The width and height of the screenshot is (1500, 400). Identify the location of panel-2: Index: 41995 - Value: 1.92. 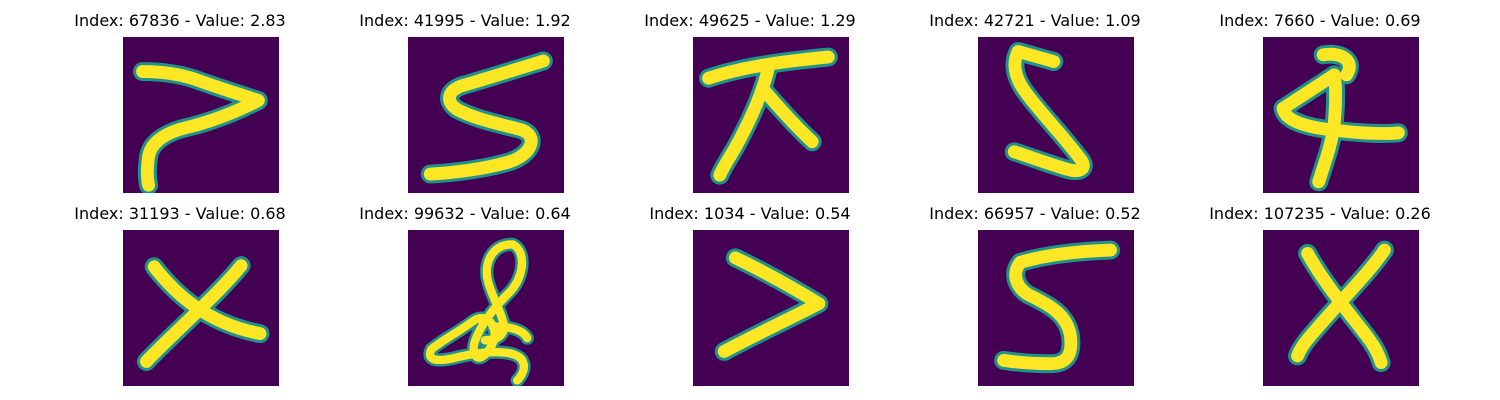
(465, 96).